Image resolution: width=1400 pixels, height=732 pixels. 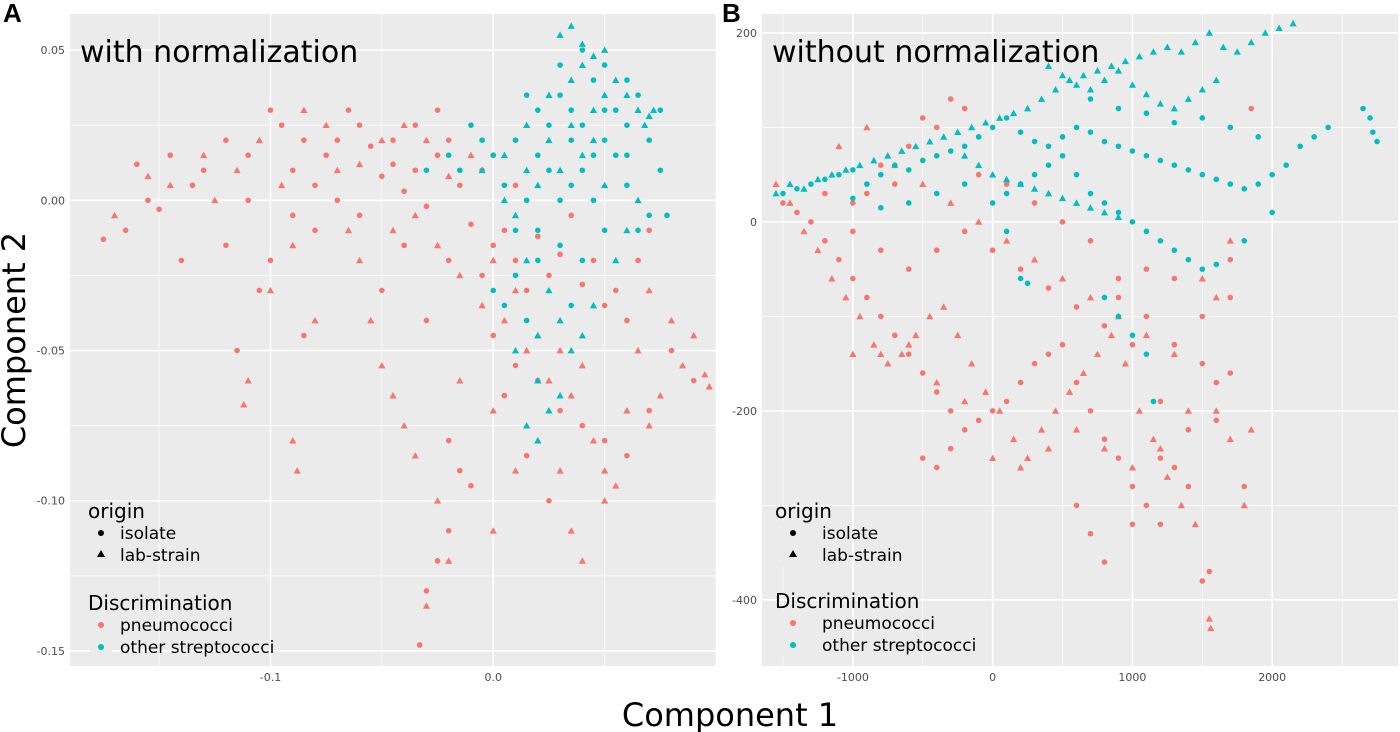 What do you see at coordinates (992, 677) in the screenshot?
I see `panel-b-xtick-label-1: 0` at bounding box center [992, 677].